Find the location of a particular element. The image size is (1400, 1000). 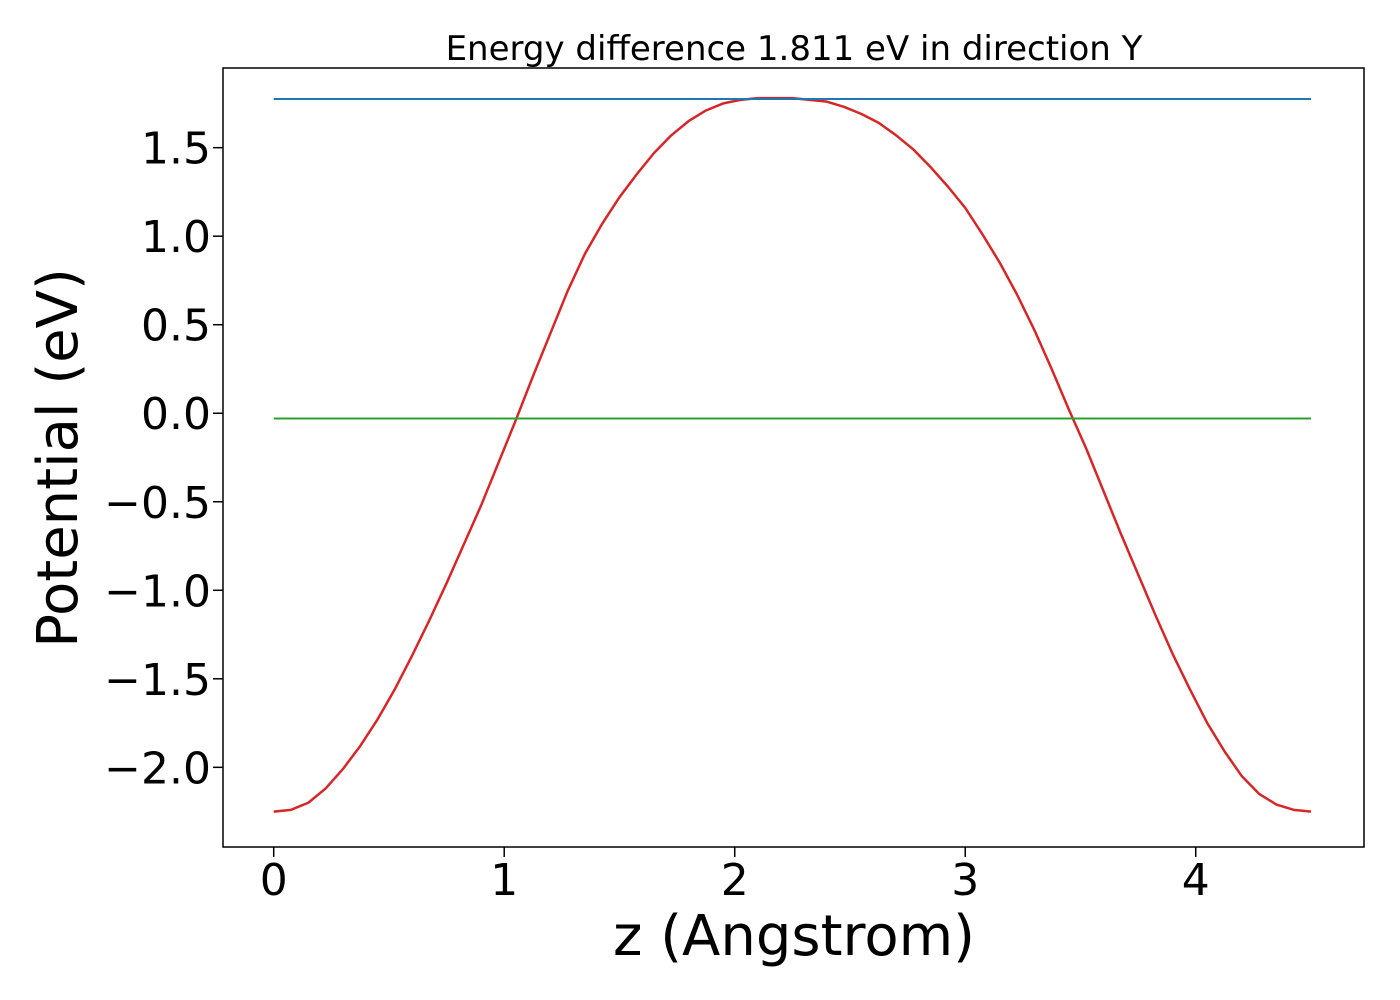

y-tick-label: −0.5 is located at coordinates (157, 503).